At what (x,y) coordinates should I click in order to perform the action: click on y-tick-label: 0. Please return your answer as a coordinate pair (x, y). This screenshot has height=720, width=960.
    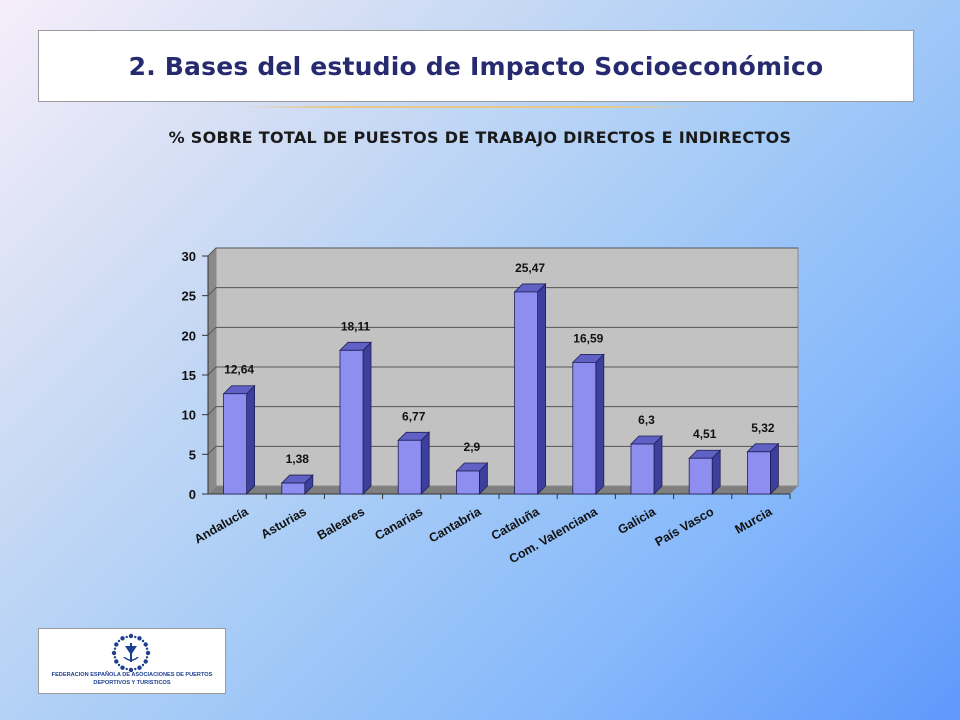
    Looking at the image, I should click on (192, 494).